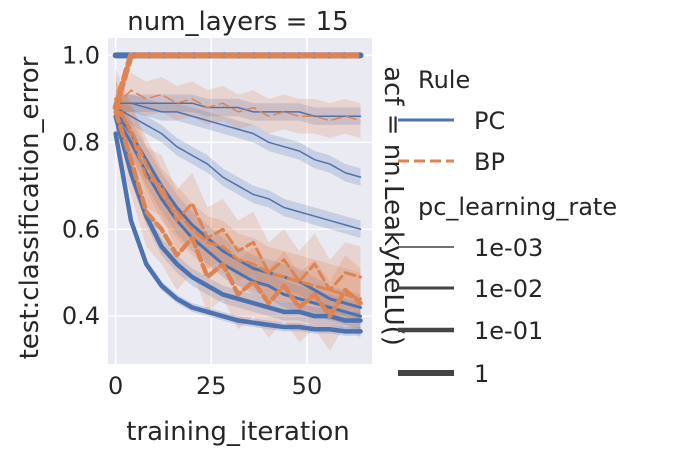 This screenshot has width=693, height=456. What do you see at coordinates (481, 374) in the screenshot?
I see `legend-entry-lr-1: 1` at bounding box center [481, 374].